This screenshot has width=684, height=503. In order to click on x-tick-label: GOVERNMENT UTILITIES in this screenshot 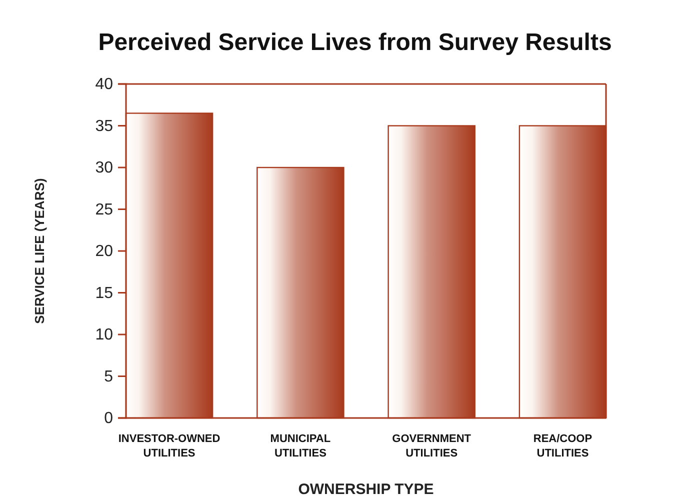, I will do `click(432, 446)`.